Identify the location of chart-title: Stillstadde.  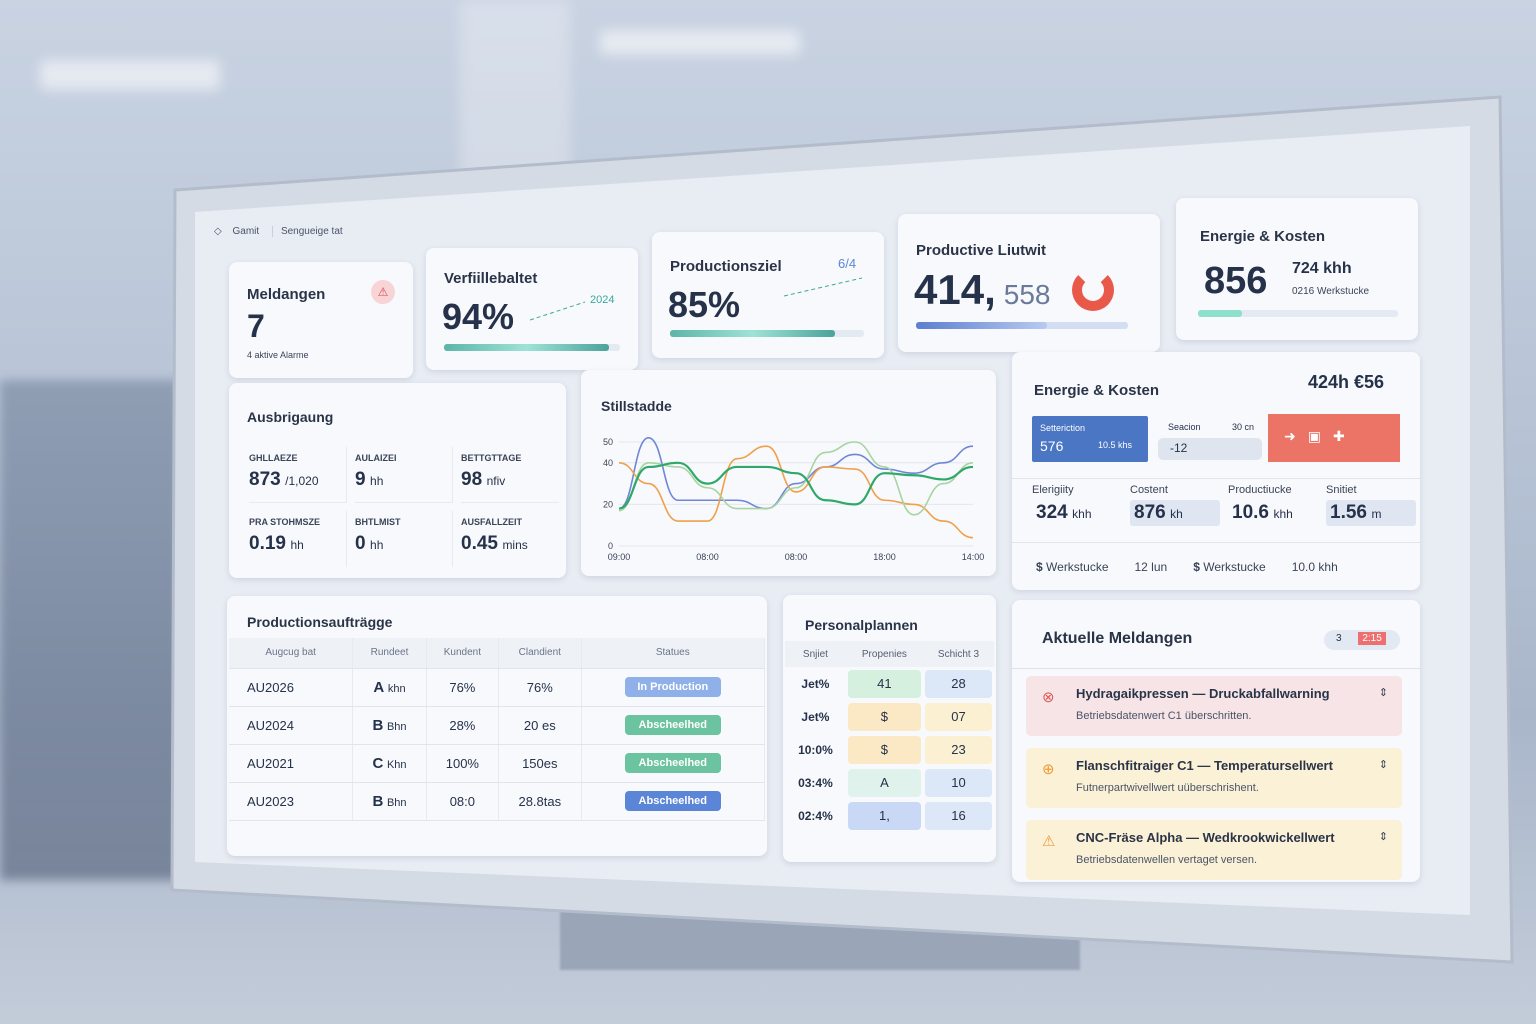
(636, 406).